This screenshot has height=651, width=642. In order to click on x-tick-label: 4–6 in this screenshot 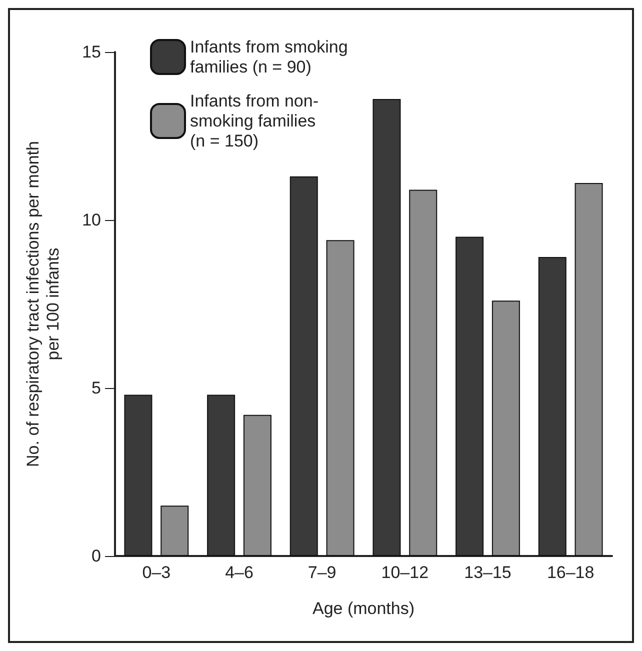, I will do `click(239, 572)`.